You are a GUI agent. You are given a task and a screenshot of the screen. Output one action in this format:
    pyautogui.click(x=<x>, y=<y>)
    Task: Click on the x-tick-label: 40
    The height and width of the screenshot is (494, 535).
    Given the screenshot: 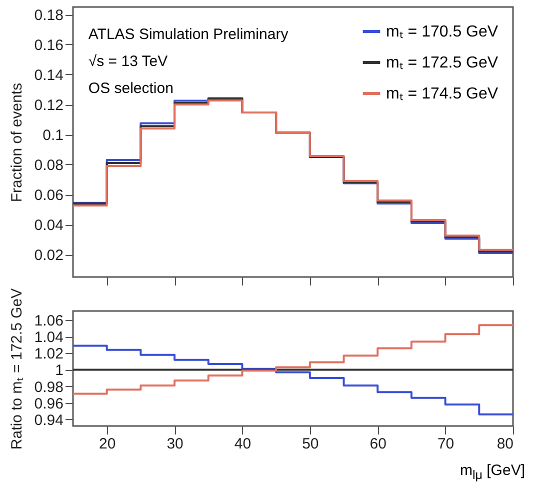 What is the action you would take?
    pyautogui.click(x=243, y=444)
    